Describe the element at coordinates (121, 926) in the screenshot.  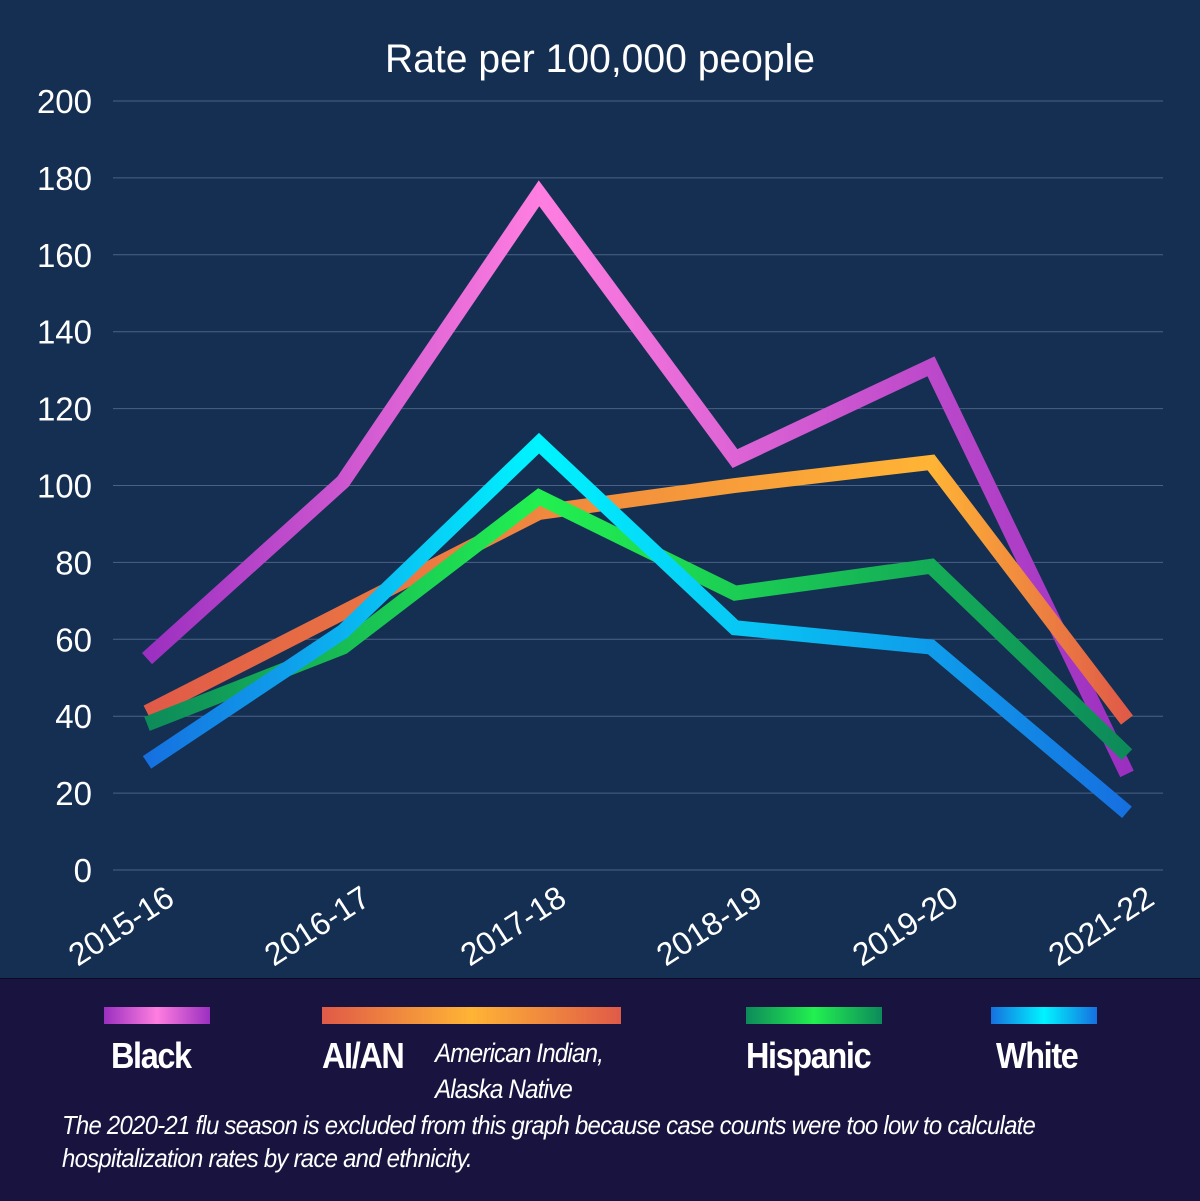
I see `x-tick-label: 2015-16` at that location.